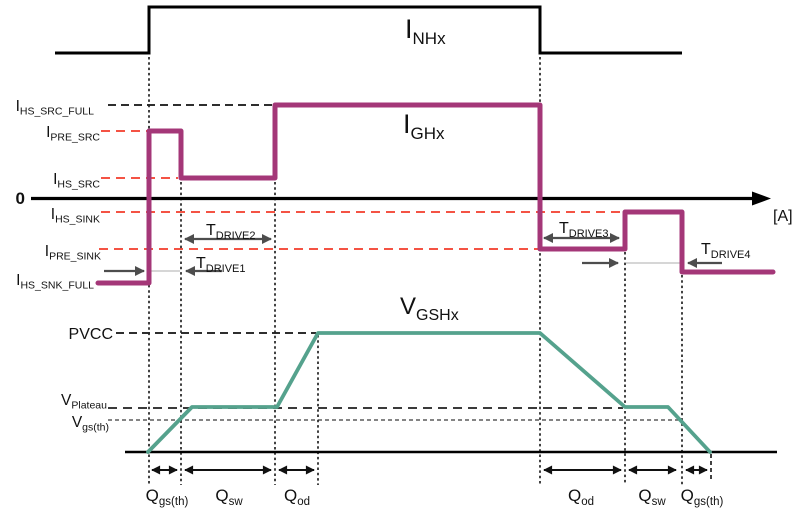  I want to click on ihs-src-label: IHS_SRC, so click(76, 181).